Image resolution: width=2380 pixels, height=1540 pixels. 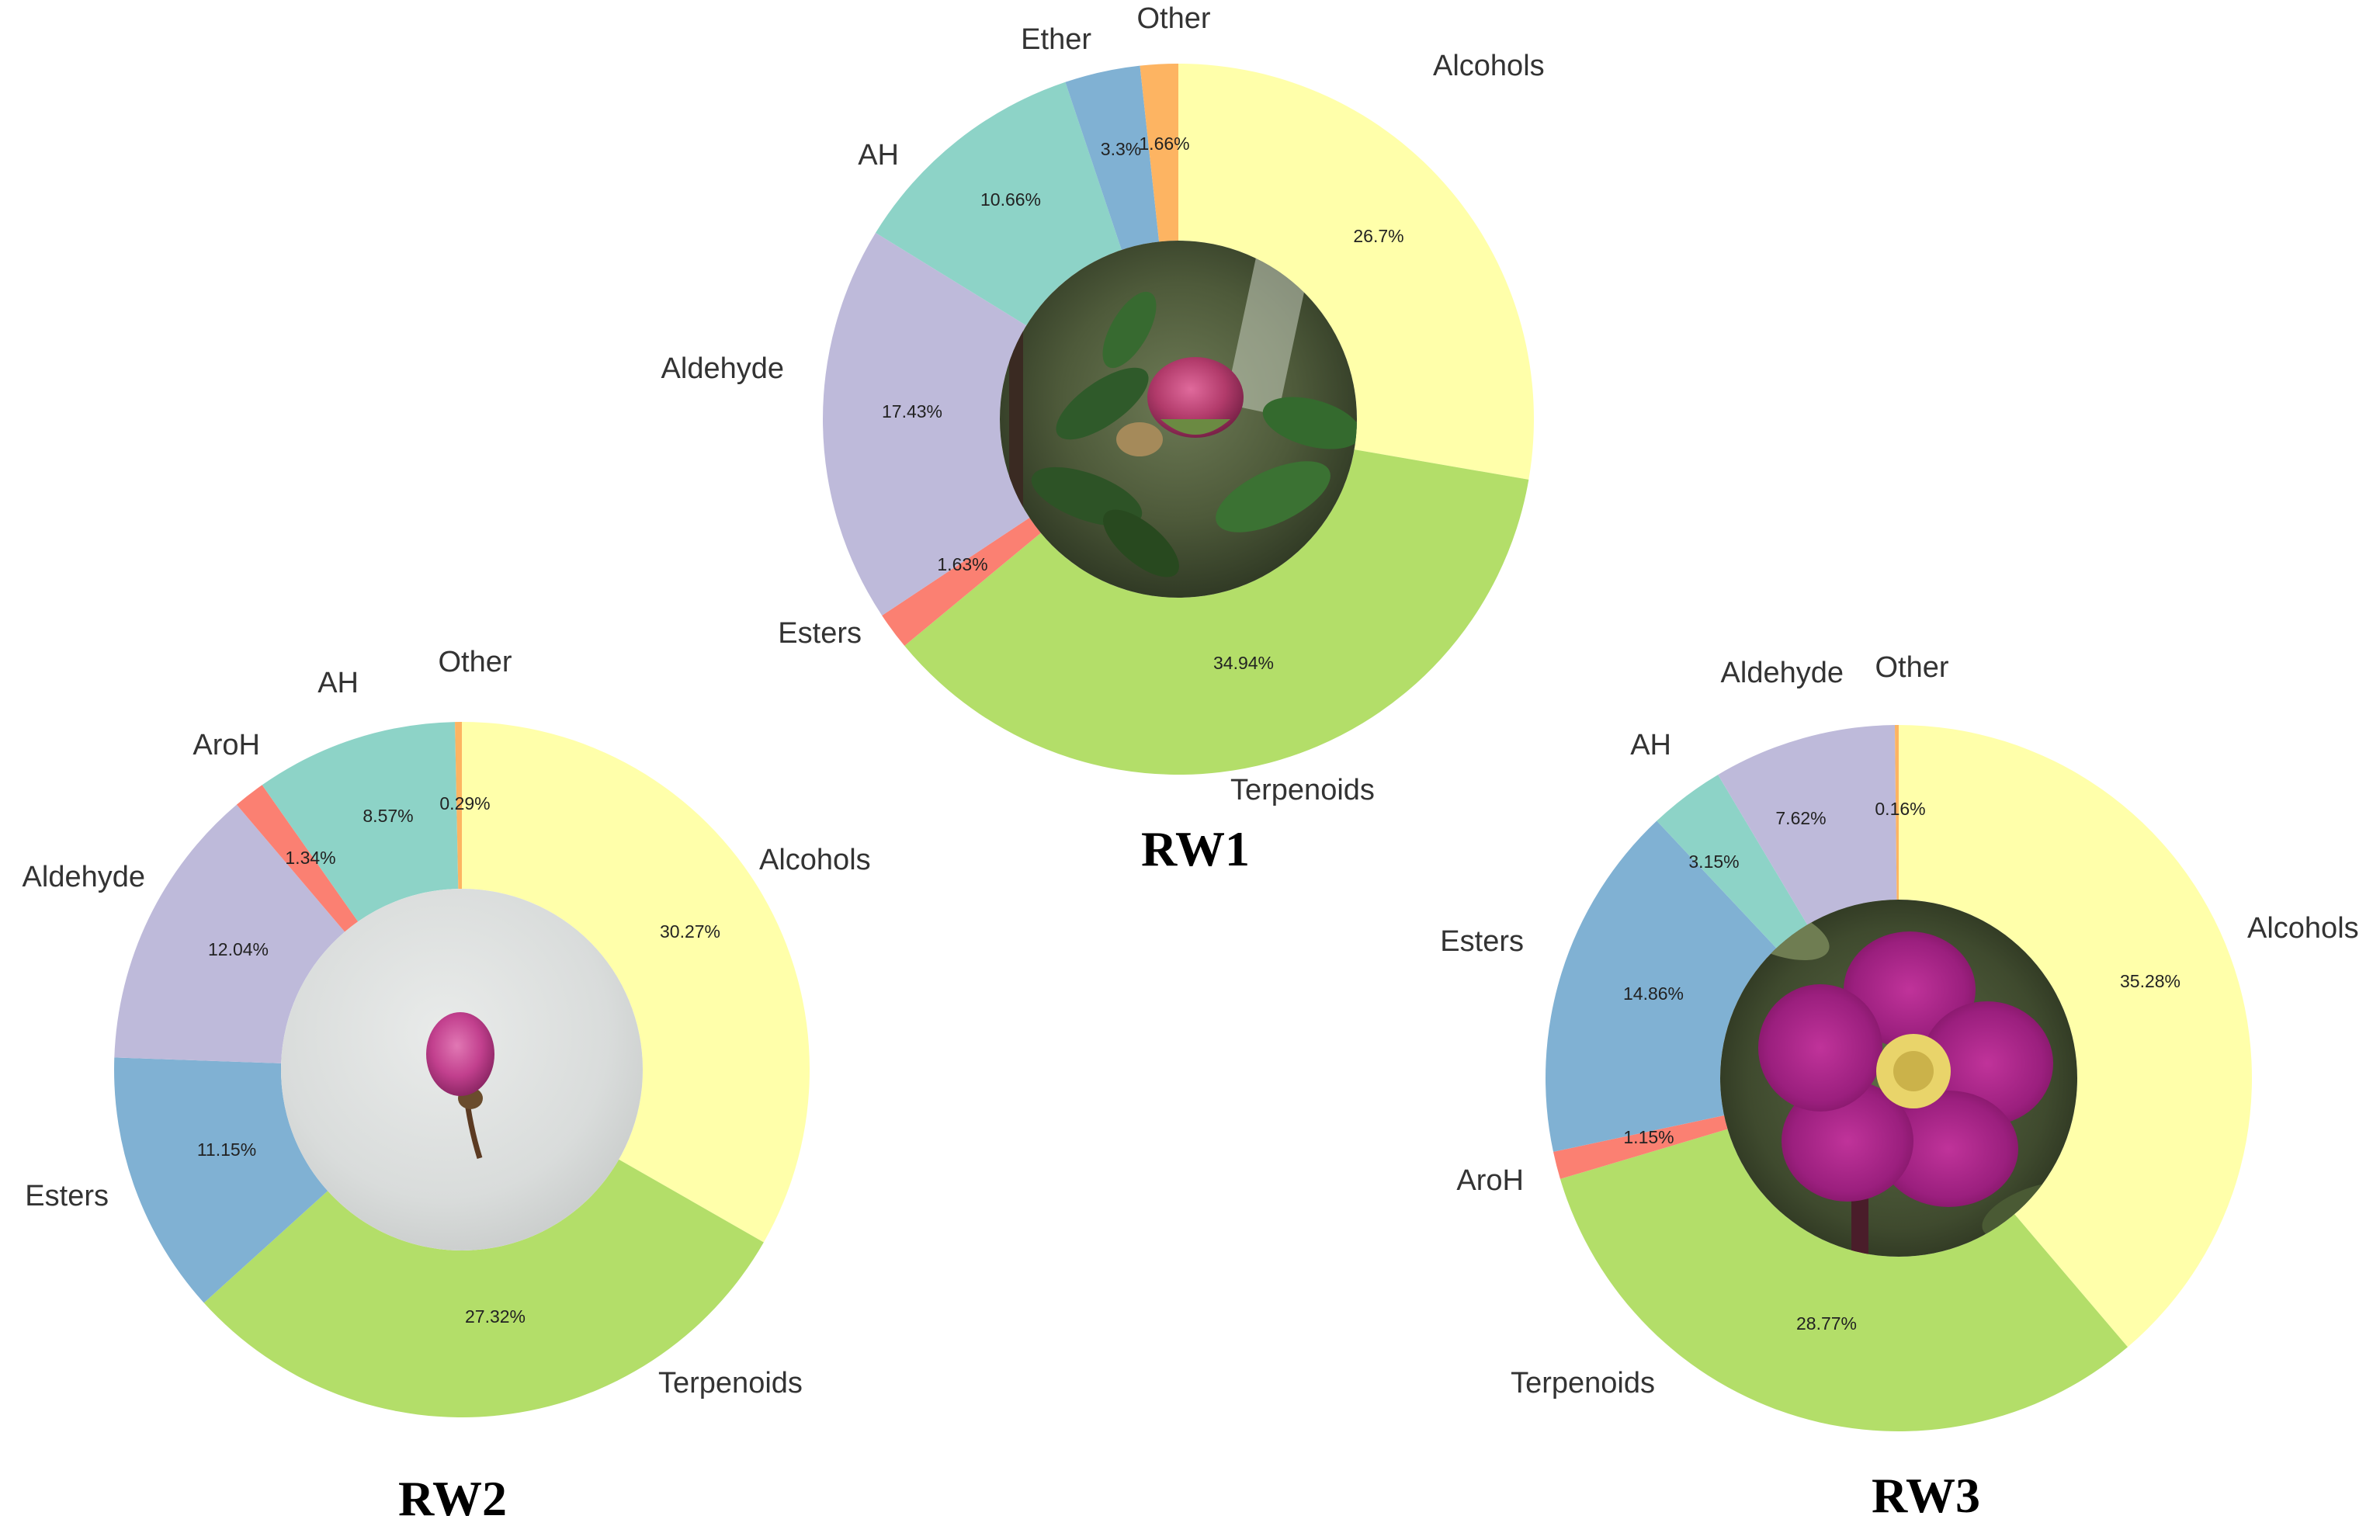 I want to click on chart-title-rw1: RW1, so click(x=1195, y=848).